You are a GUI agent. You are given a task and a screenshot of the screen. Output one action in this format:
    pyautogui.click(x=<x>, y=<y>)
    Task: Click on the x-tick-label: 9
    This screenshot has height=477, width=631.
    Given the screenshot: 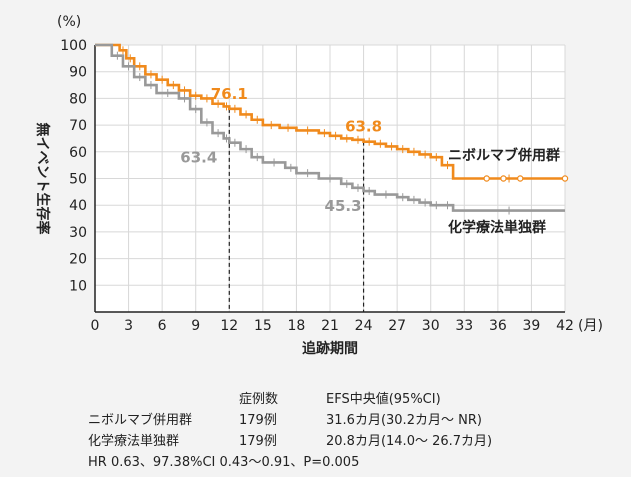 What is the action you would take?
    pyautogui.click(x=195, y=326)
    